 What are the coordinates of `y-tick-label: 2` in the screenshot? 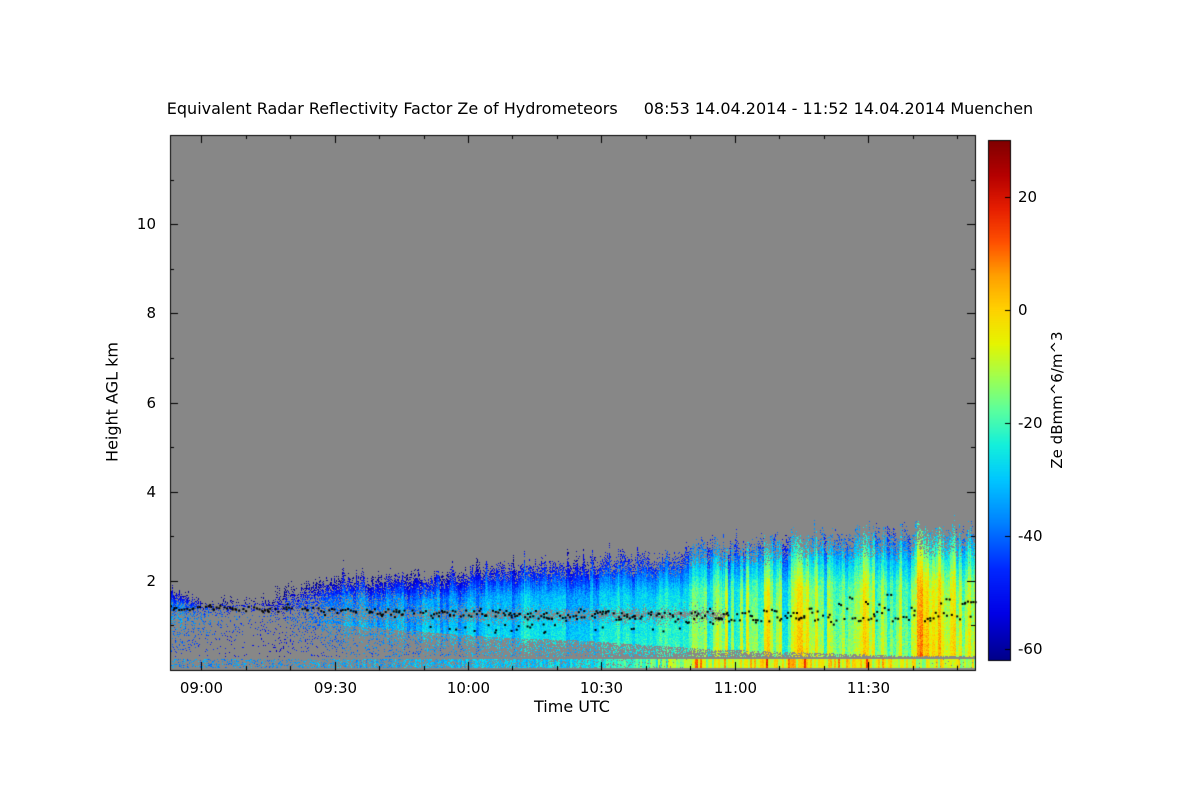 It's located at (151, 580).